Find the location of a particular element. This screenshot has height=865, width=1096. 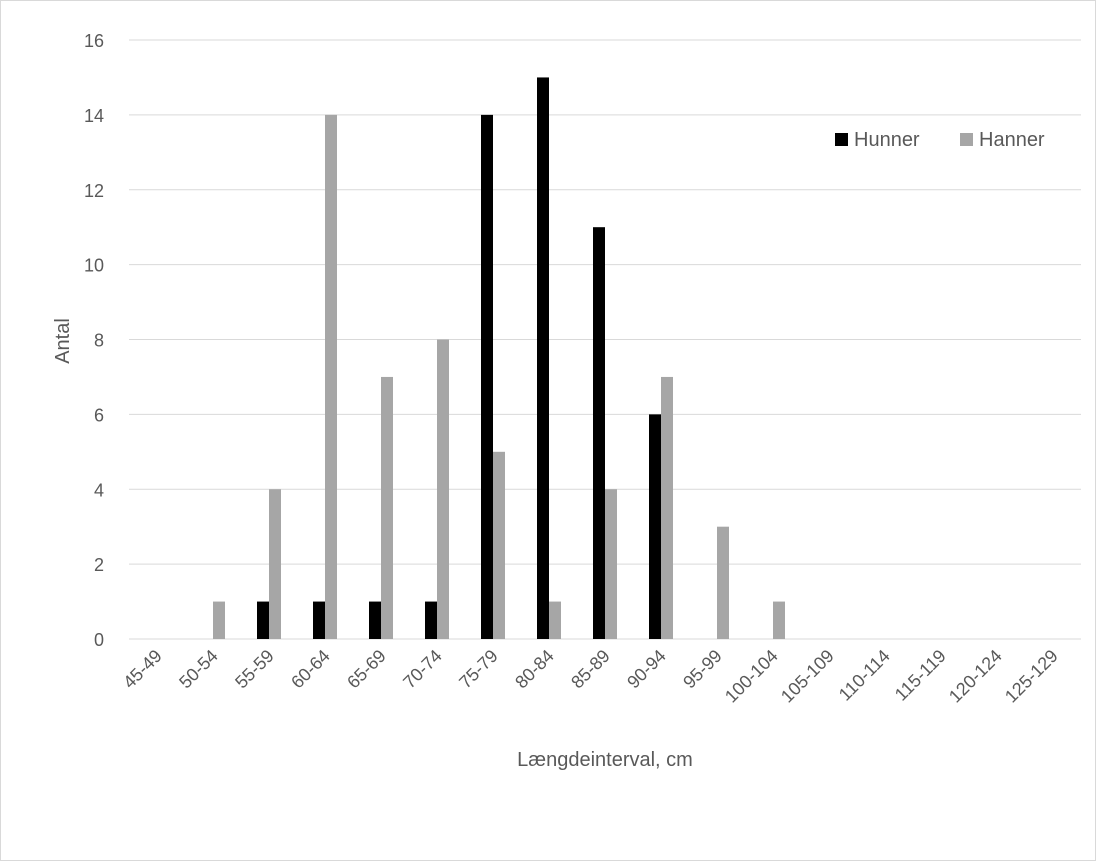

x-tick-label: 50-54 is located at coordinates (198, 669).